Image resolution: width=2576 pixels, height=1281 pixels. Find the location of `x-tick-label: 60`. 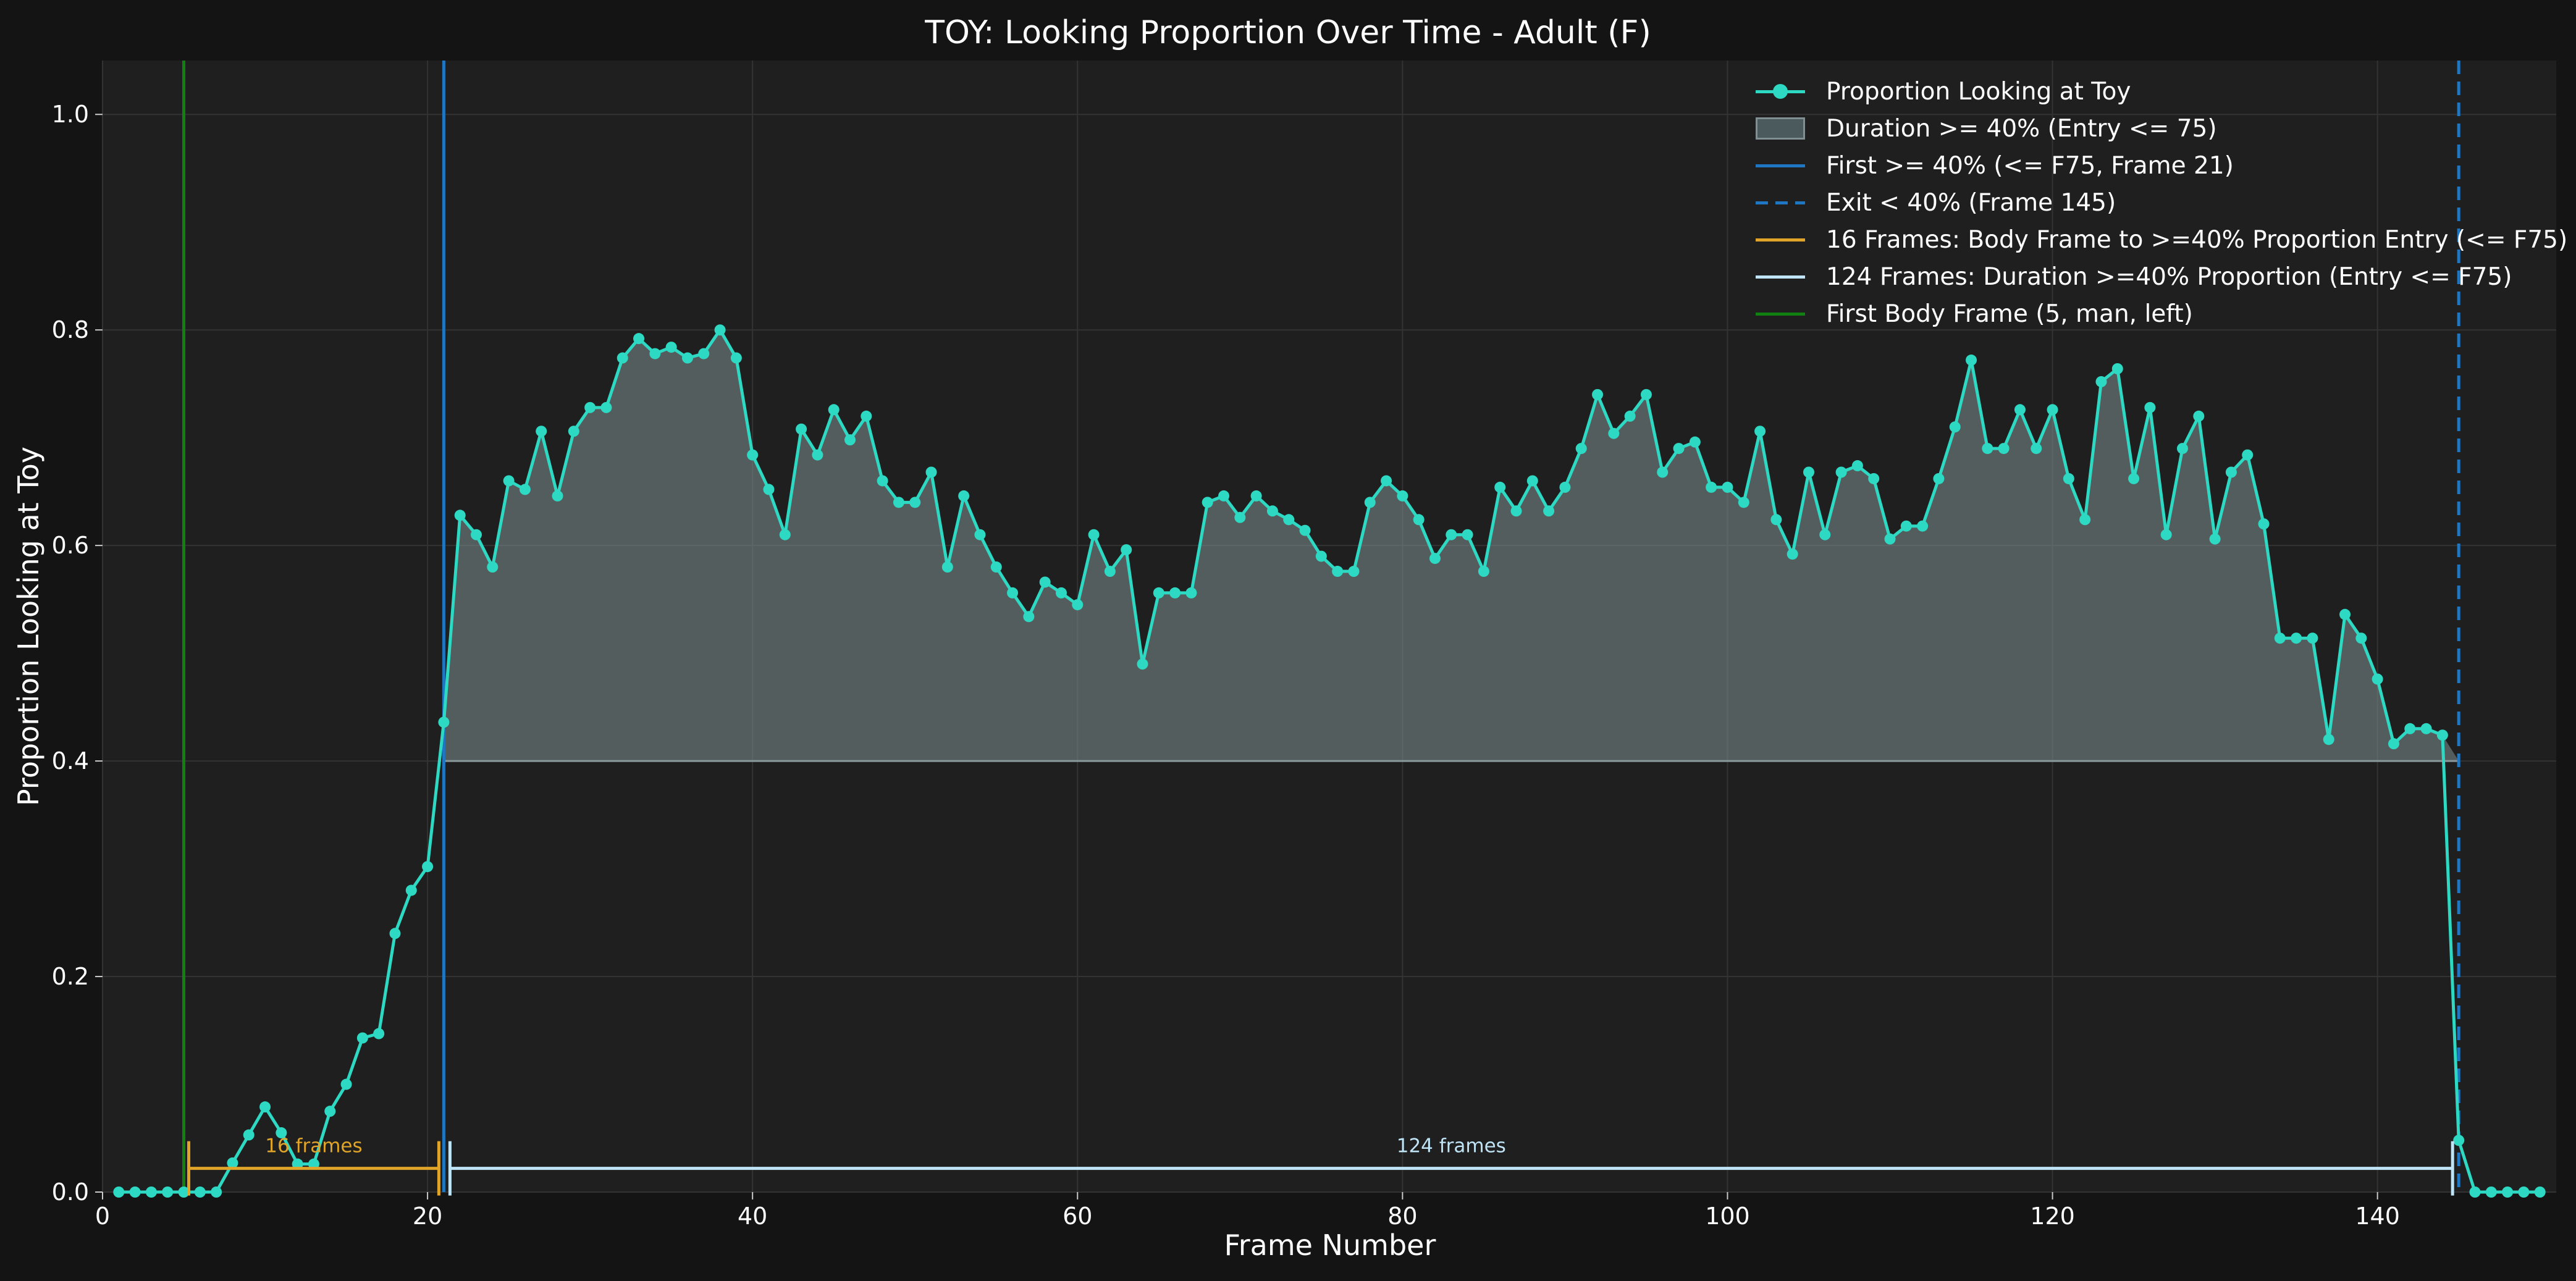

x-tick-label: 60 is located at coordinates (1077, 1216).